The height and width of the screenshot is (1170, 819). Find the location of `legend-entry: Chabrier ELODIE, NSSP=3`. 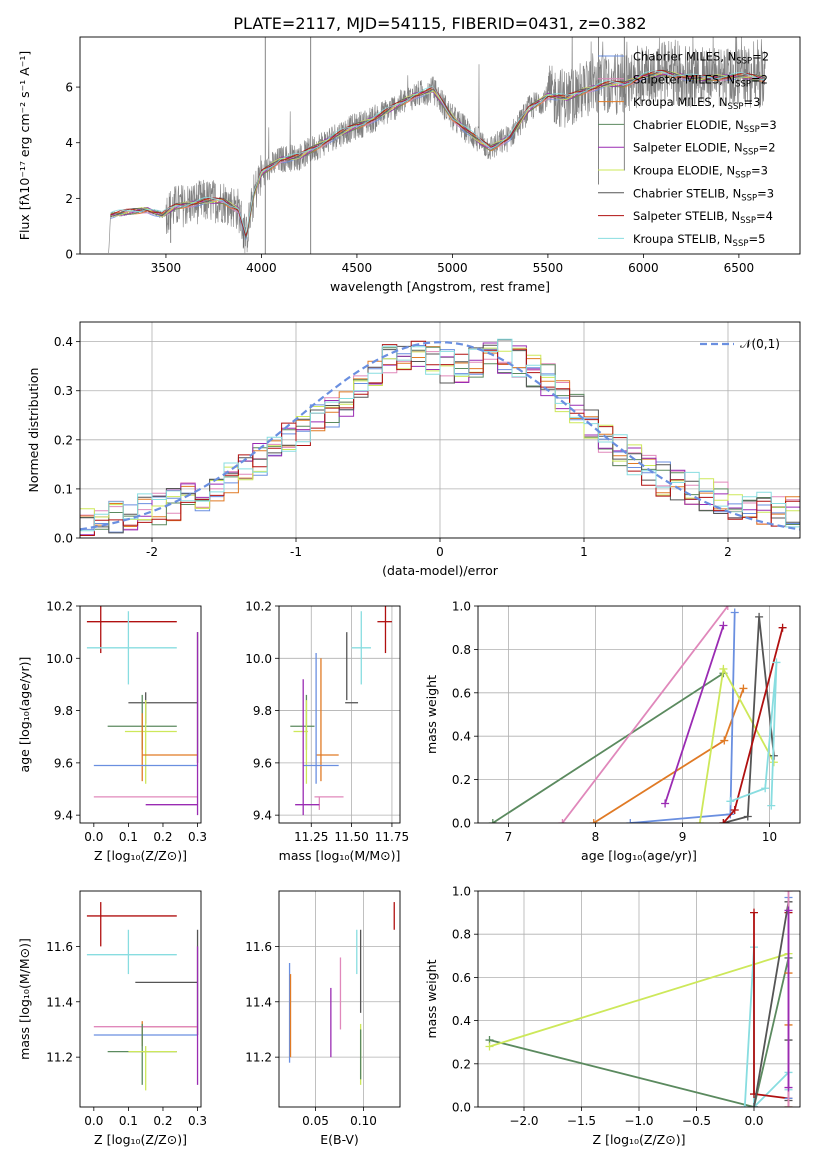

legend-entry: Chabrier ELODIE, NSSP=3 is located at coordinates (705, 126).